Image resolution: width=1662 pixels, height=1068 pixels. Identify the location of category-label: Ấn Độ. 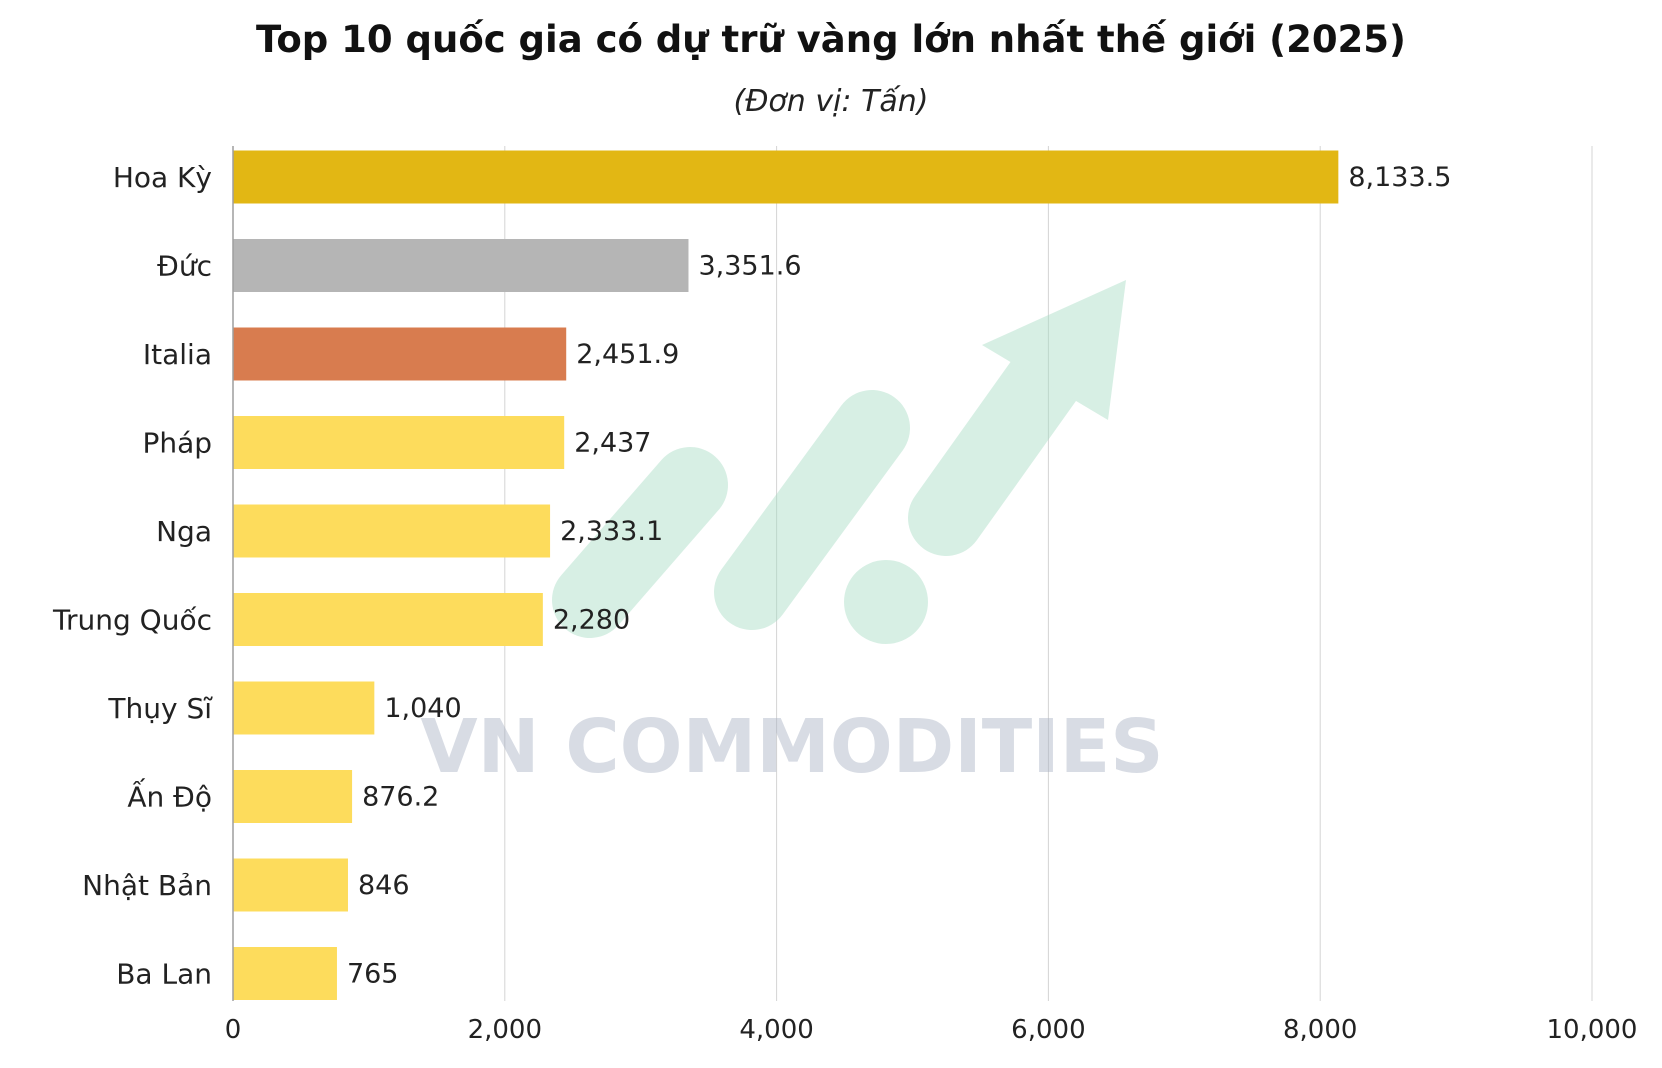
(169, 795).